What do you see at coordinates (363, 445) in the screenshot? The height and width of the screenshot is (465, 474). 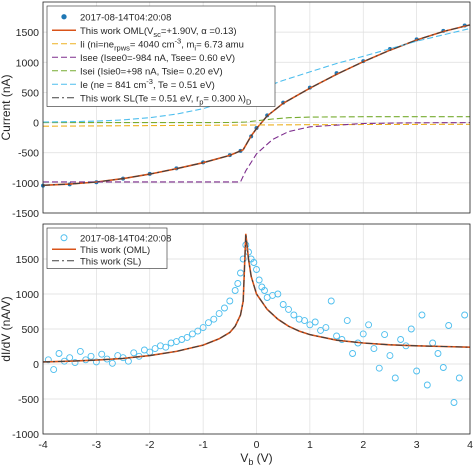 I see `x-tick-label: 2` at bounding box center [363, 445].